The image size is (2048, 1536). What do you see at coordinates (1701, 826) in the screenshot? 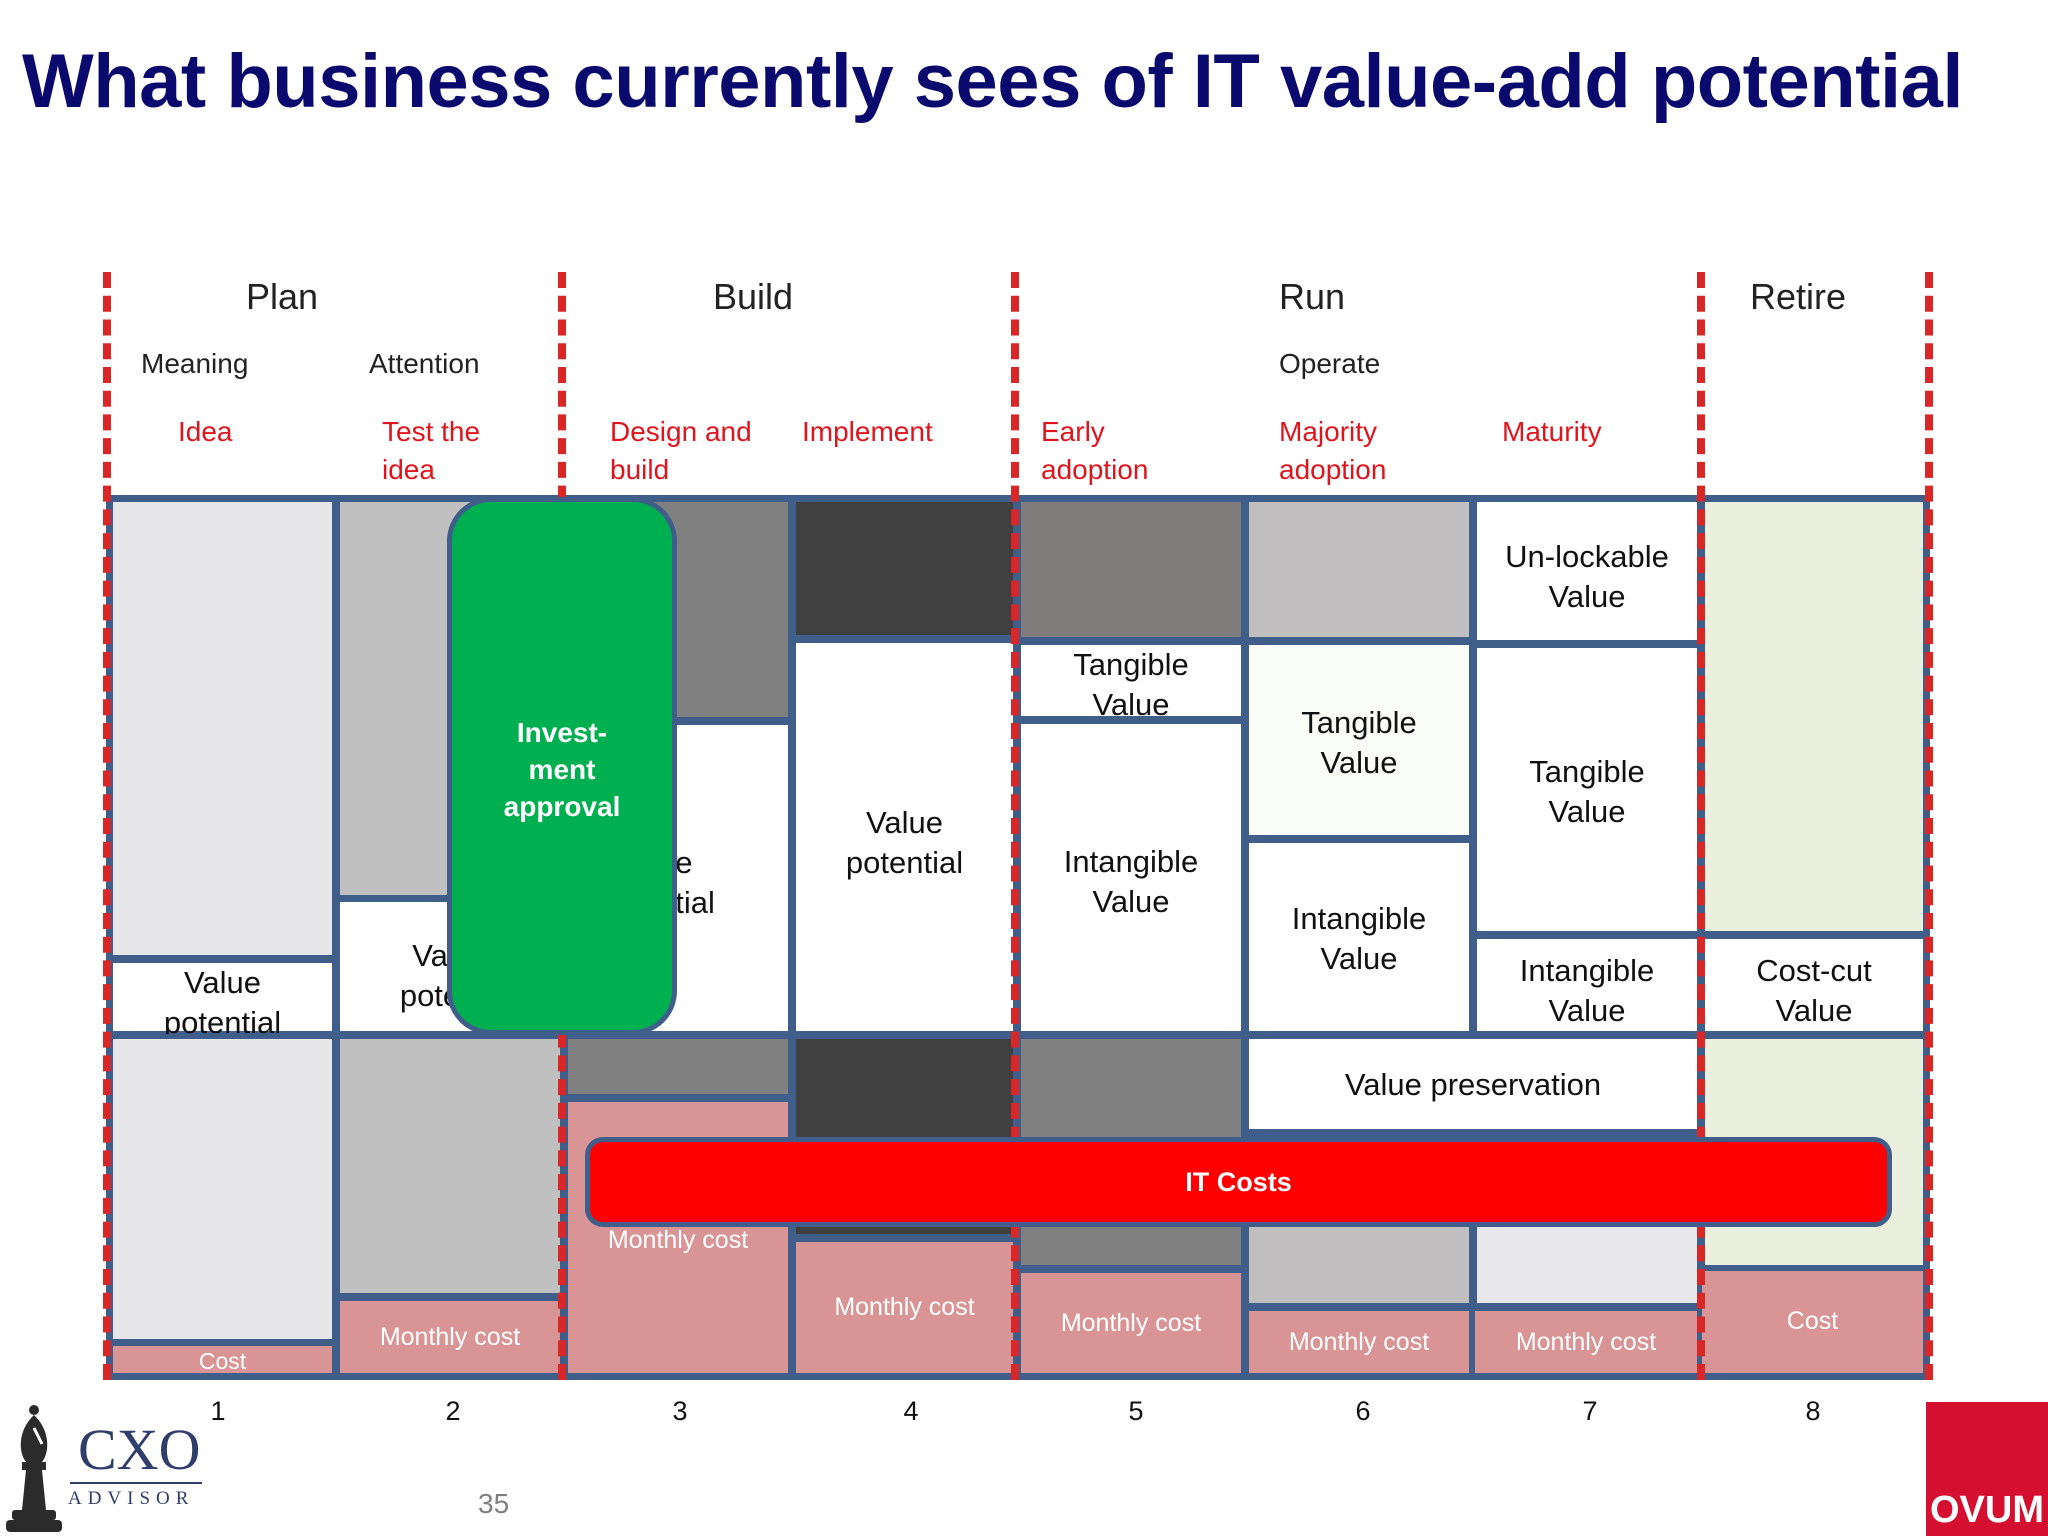
I see `divider-run-retire` at bounding box center [1701, 826].